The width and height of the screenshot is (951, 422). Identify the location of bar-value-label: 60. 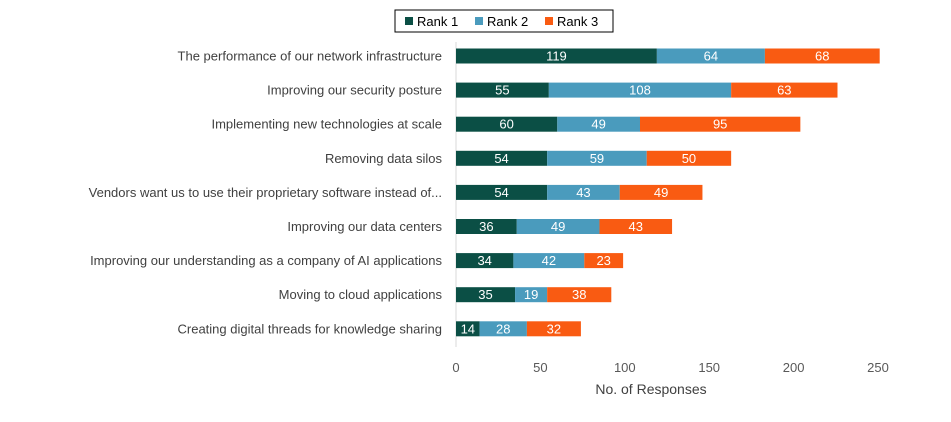
(506, 124).